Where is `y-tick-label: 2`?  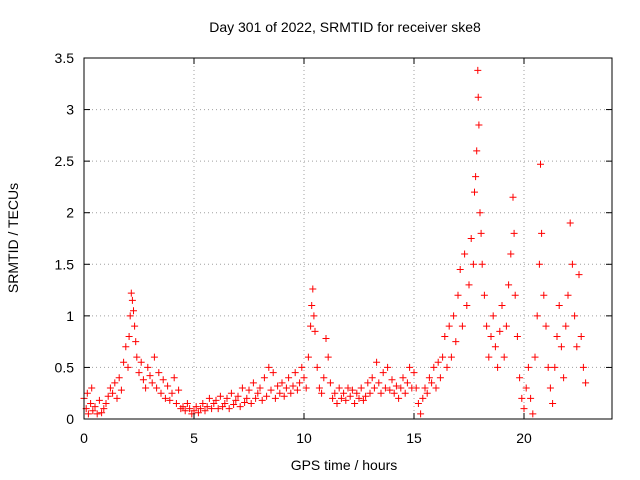
y-tick-label: 2 is located at coordinates (70, 213).